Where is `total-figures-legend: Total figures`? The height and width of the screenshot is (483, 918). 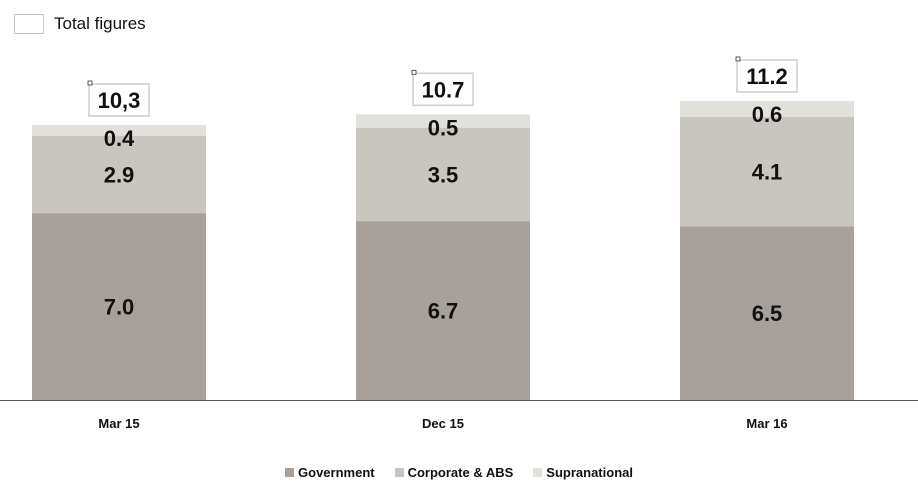
total-figures-legend: Total figures is located at coordinates (80, 24).